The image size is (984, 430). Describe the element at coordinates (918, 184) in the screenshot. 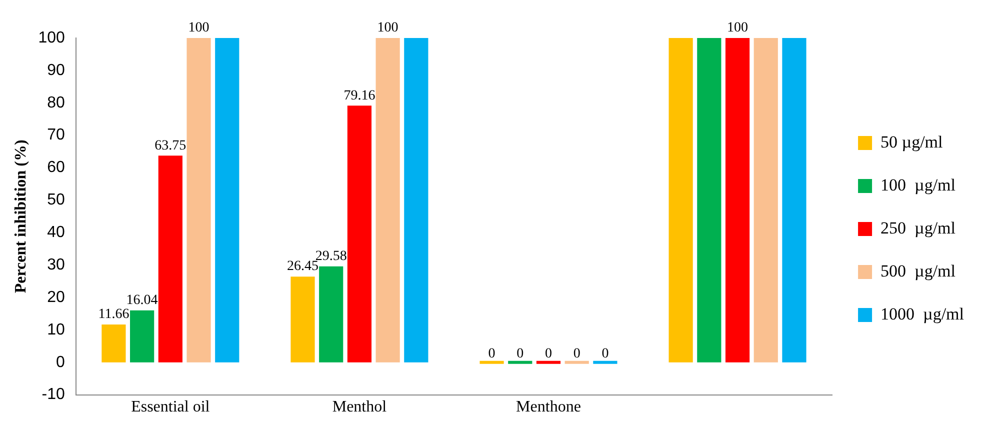

I see `legend-label: 100 µg/ml` at that location.